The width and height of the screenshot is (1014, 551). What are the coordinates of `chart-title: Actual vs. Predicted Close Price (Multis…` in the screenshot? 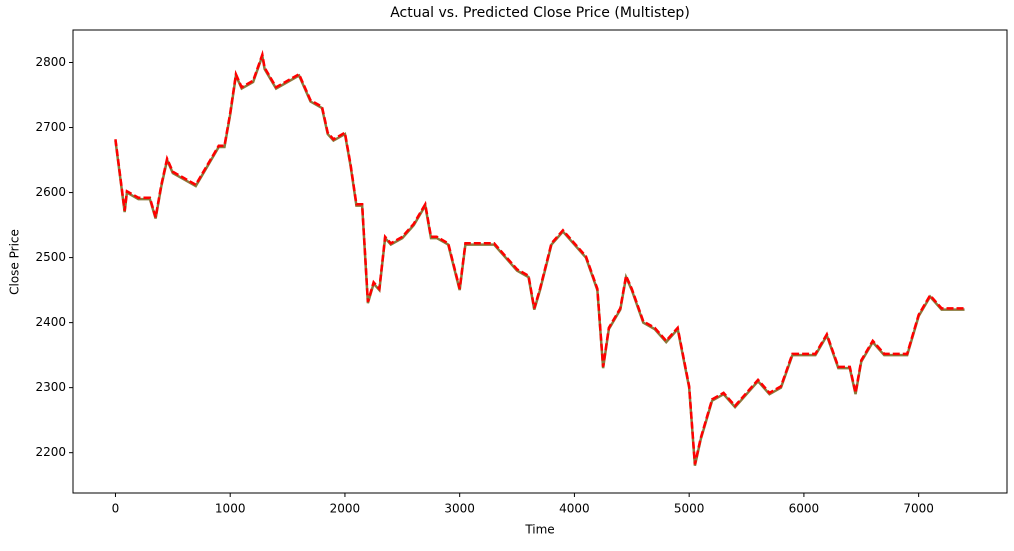 It's located at (540, 13).